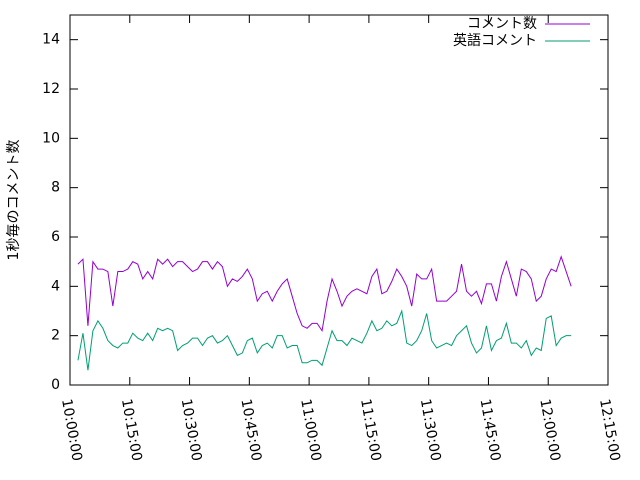  What do you see at coordinates (191, 430) in the screenshot?
I see `x-tick-label: 10:30:00` at bounding box center [191, 430].